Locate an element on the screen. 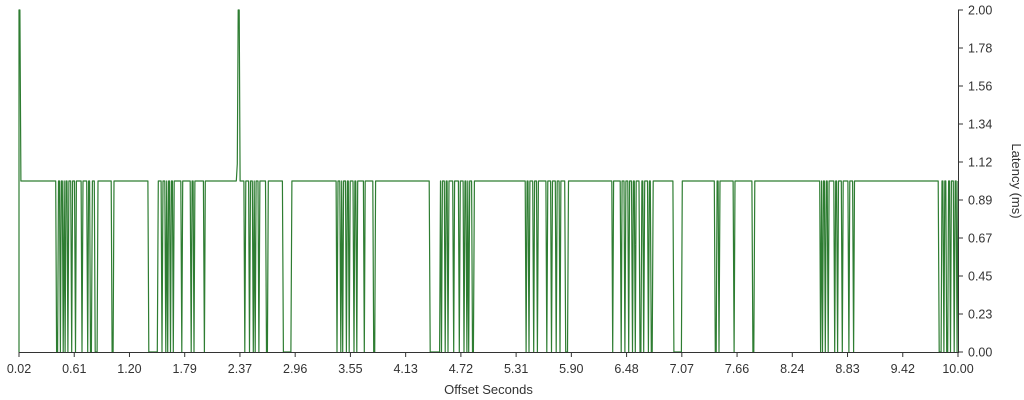 The height and width of the screenshot is (400, 1024). x-tick-label: 6.48 is located at coordinates (626, 369).